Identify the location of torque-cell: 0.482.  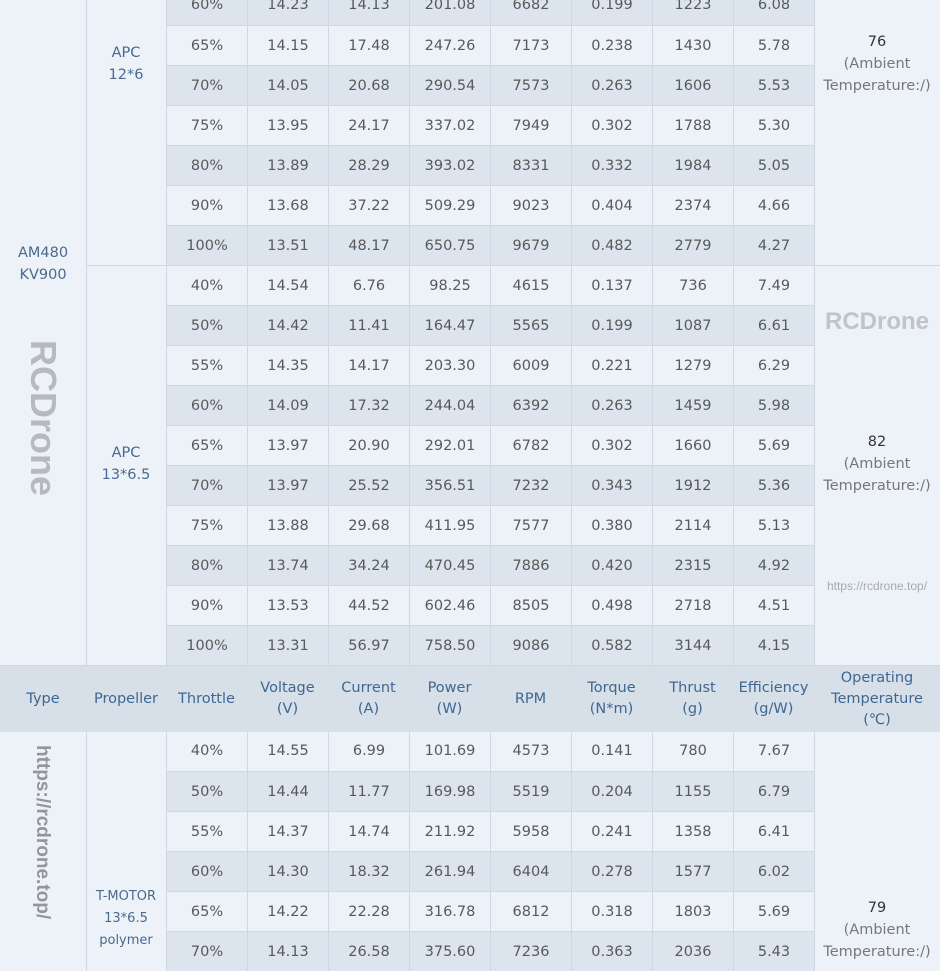
(611, 245).